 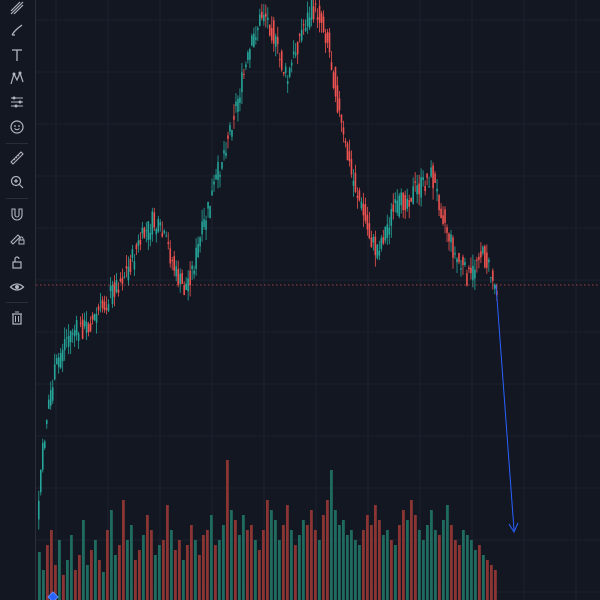 What do you see at coordinates (17, 158) in the screenshot?
I see `ruler-icon` at bounding box center [17, 158].